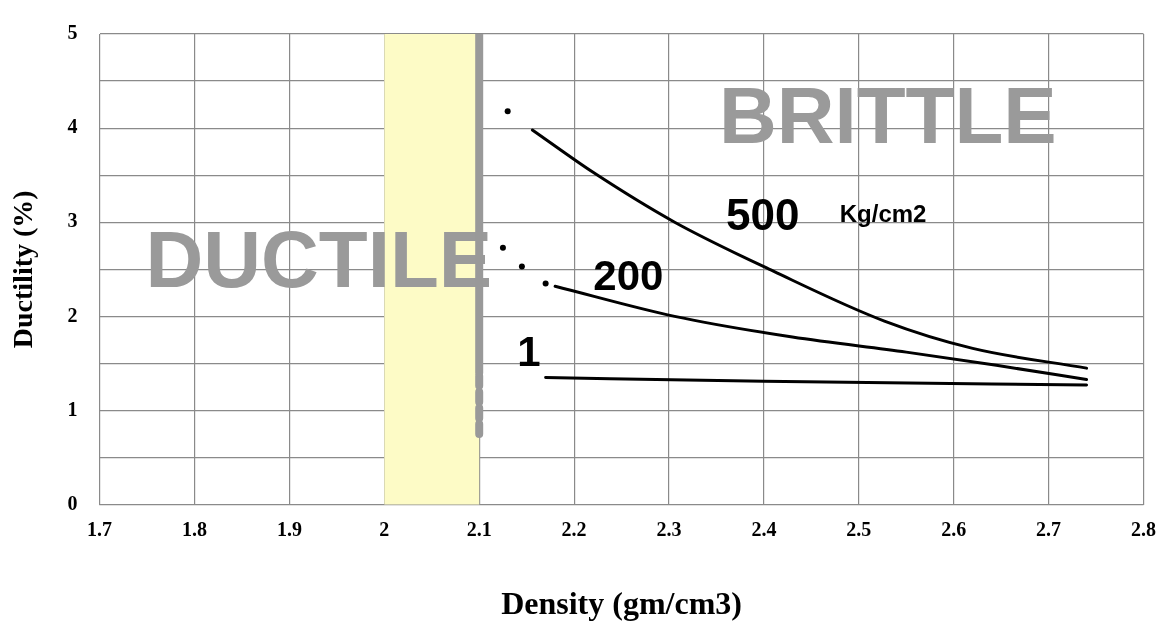  I want to click on x-tick-label: 1.9, so click(289, 528).